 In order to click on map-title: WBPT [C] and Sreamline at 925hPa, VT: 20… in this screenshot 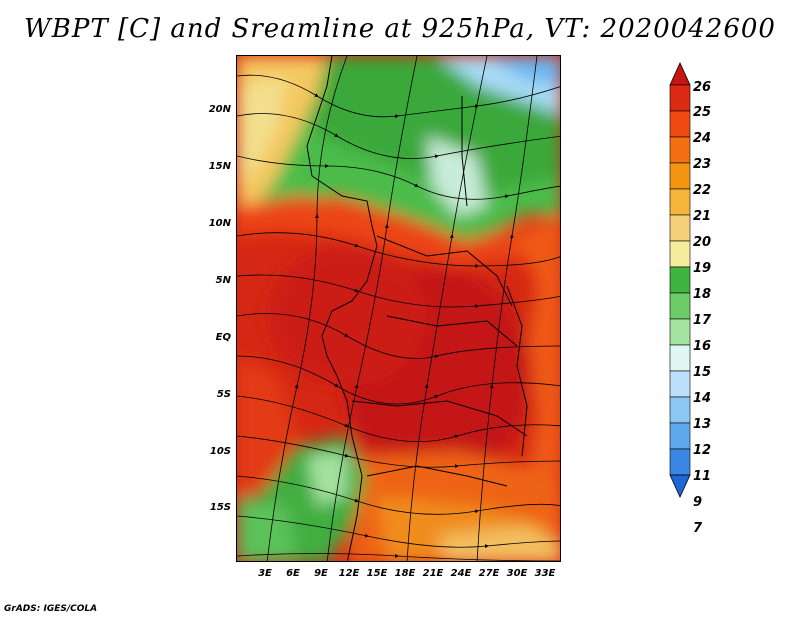, I will do `click(400, 29)`.